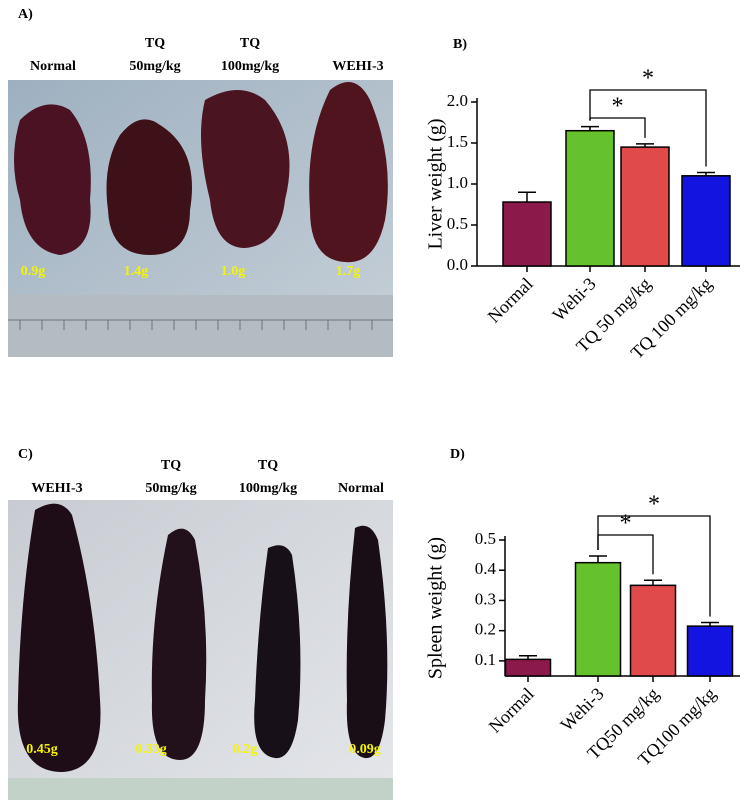 This screenshot has width=752, height=810. I want to click on y-tick-label: 2.0, so click(457, 100).